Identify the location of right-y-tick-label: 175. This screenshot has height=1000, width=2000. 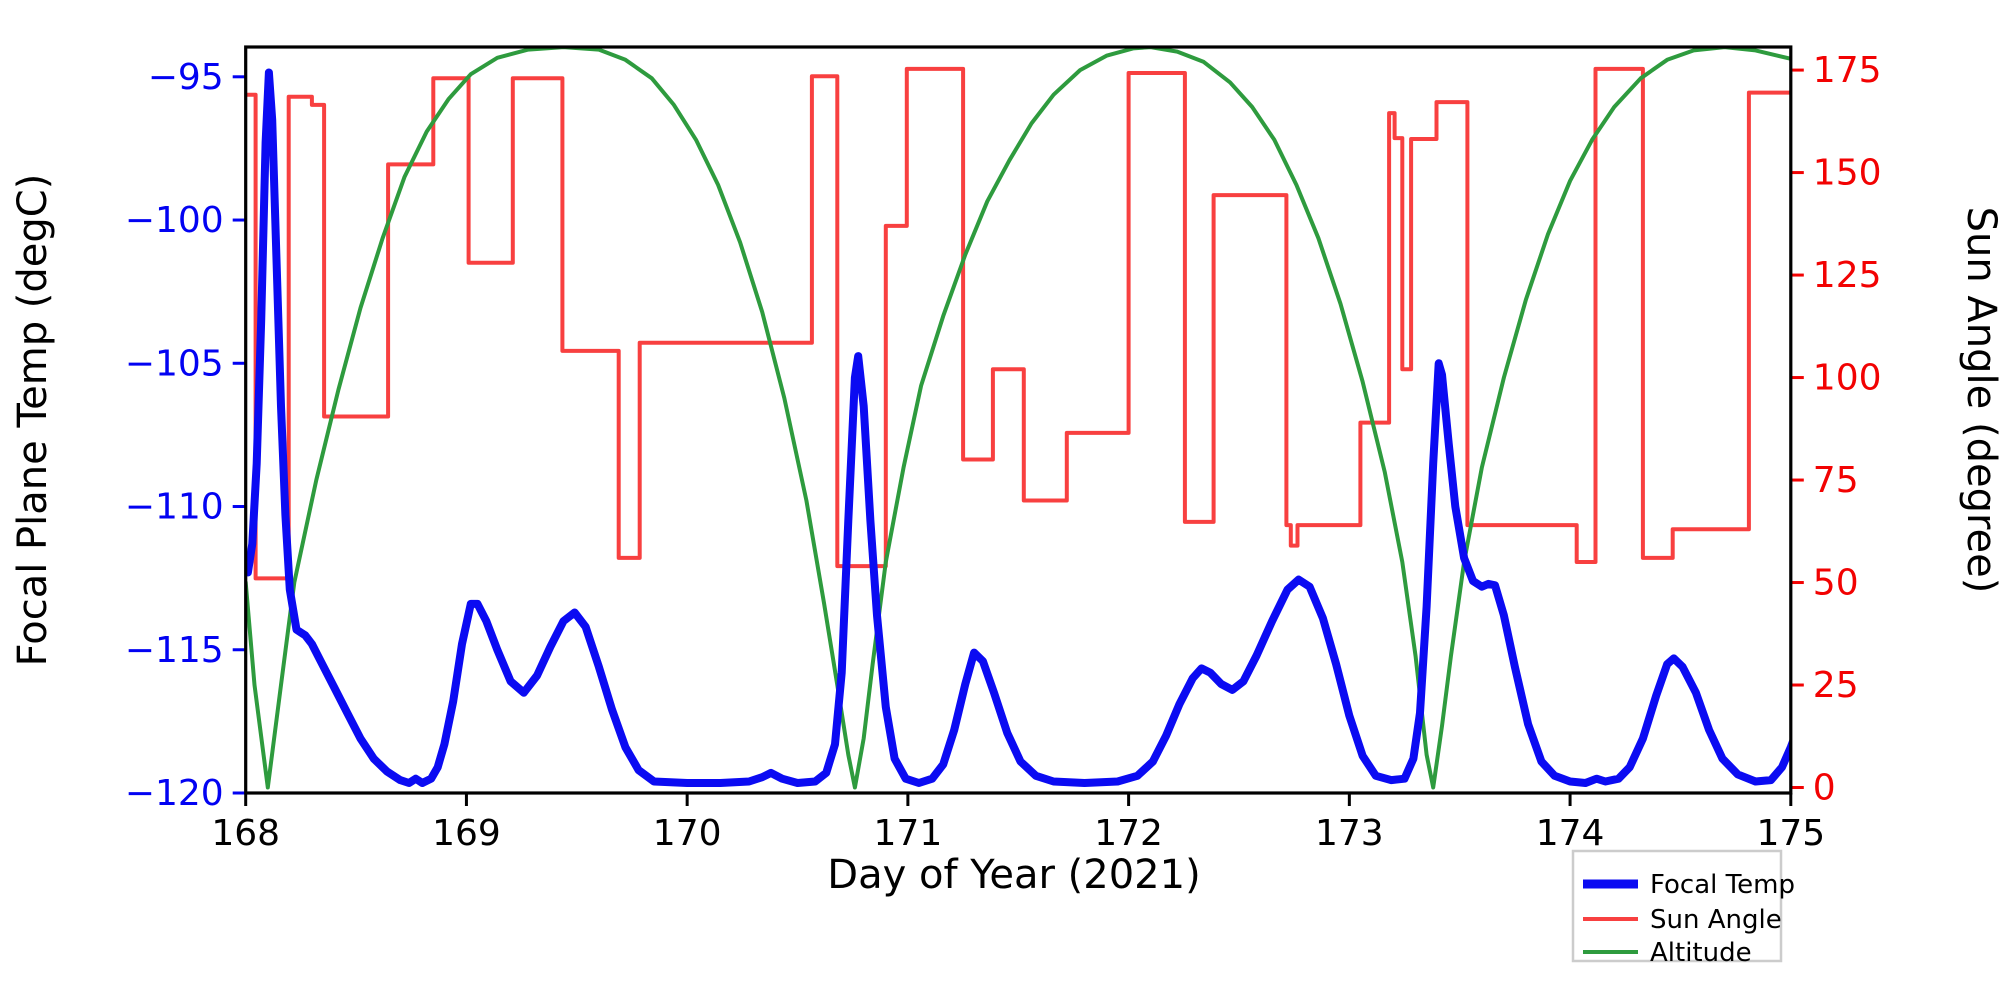
(1847, 70).